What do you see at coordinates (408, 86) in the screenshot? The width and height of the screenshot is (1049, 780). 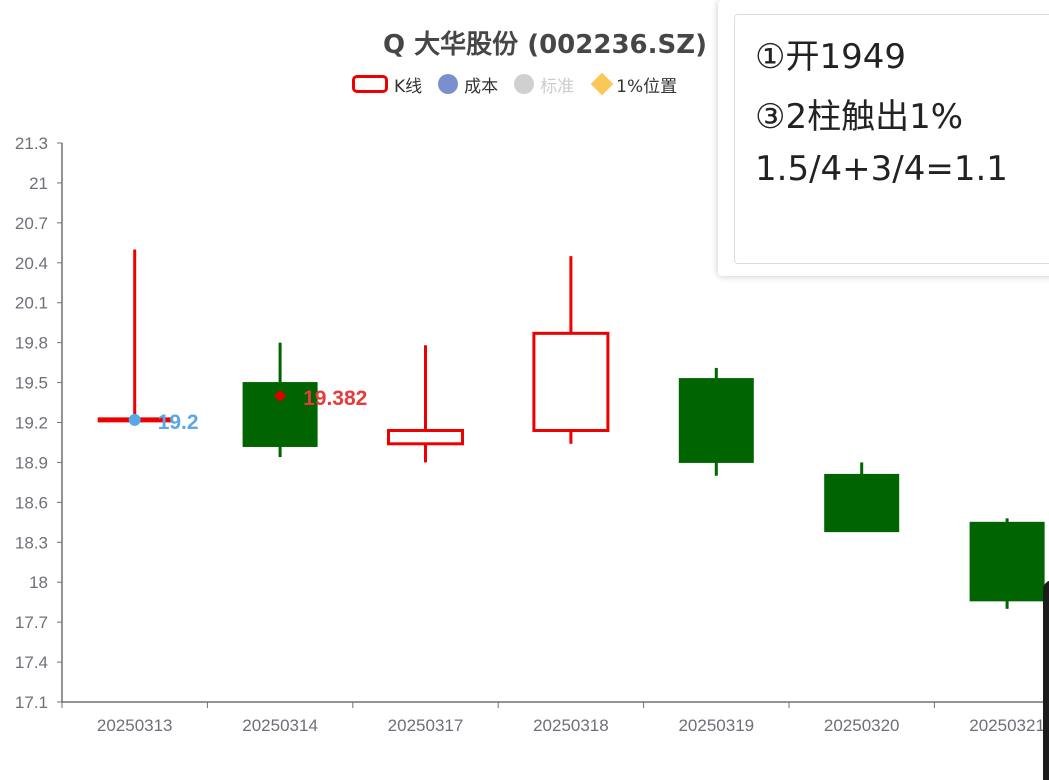 I see `legend-label-kline: K线` at bounding box center [408, 86].